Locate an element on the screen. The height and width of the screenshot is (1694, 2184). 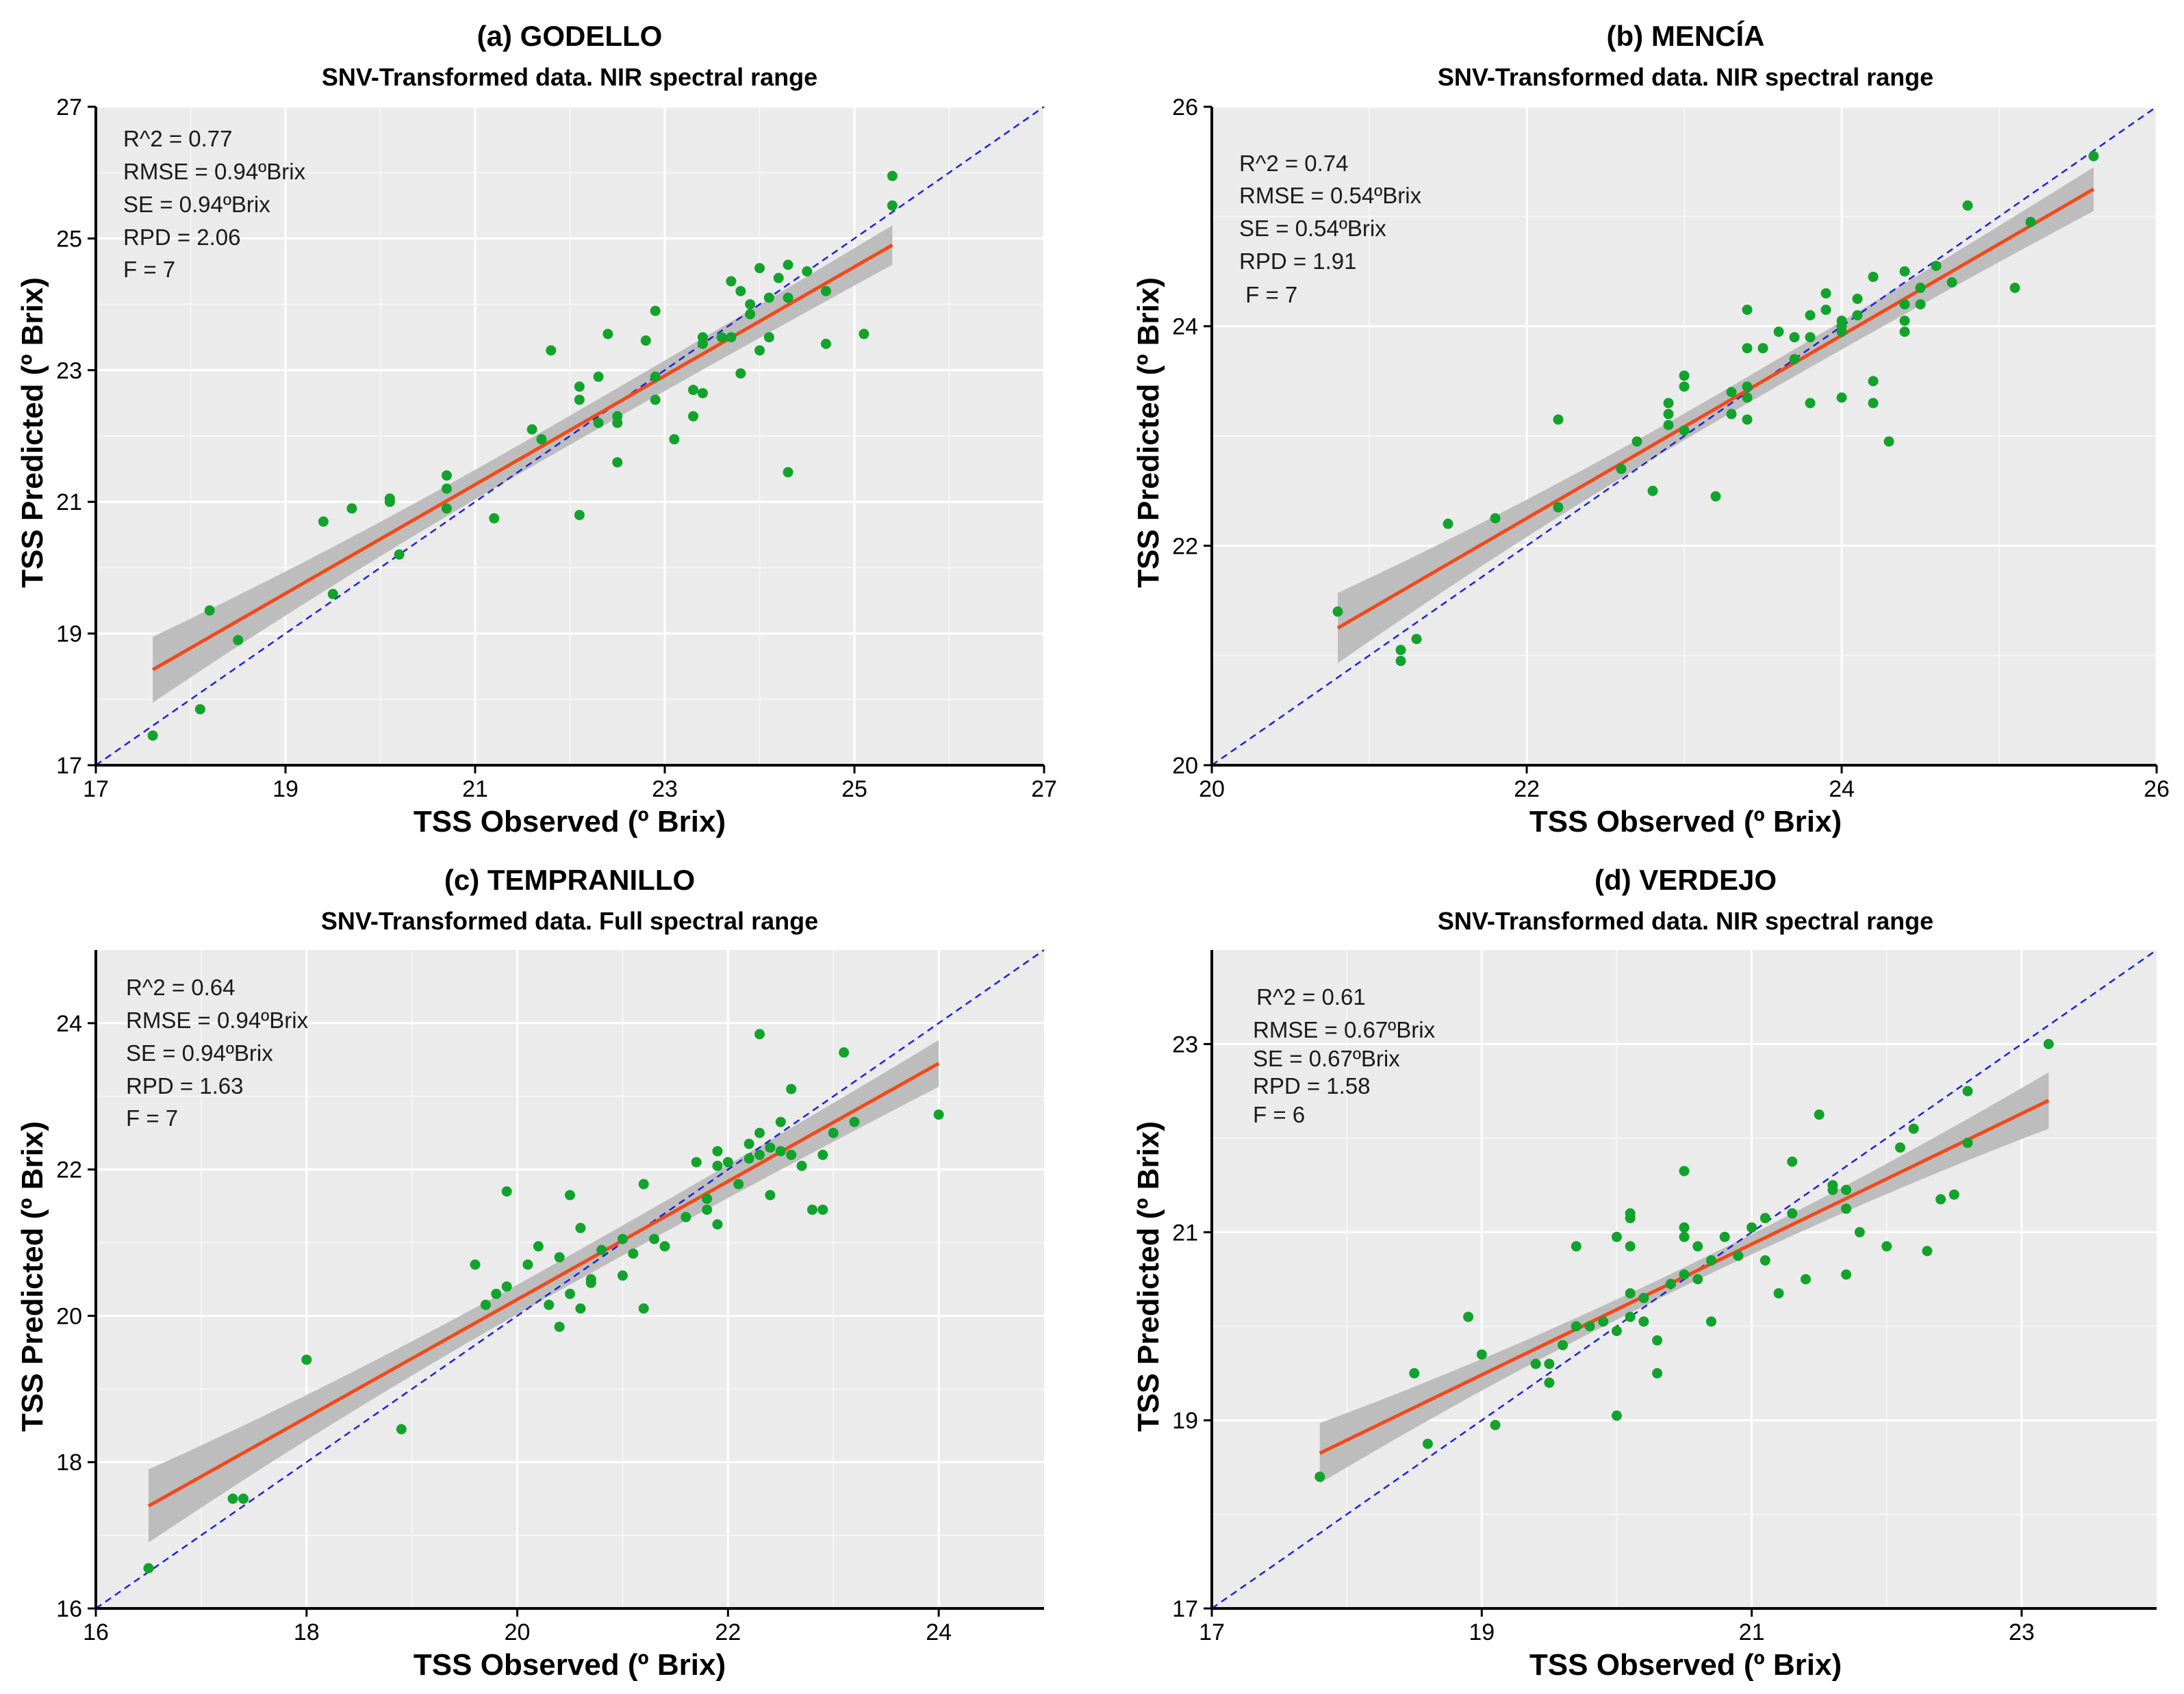
stat-r2: R^2 = 0.74 is located at coordinates (1294, 163).